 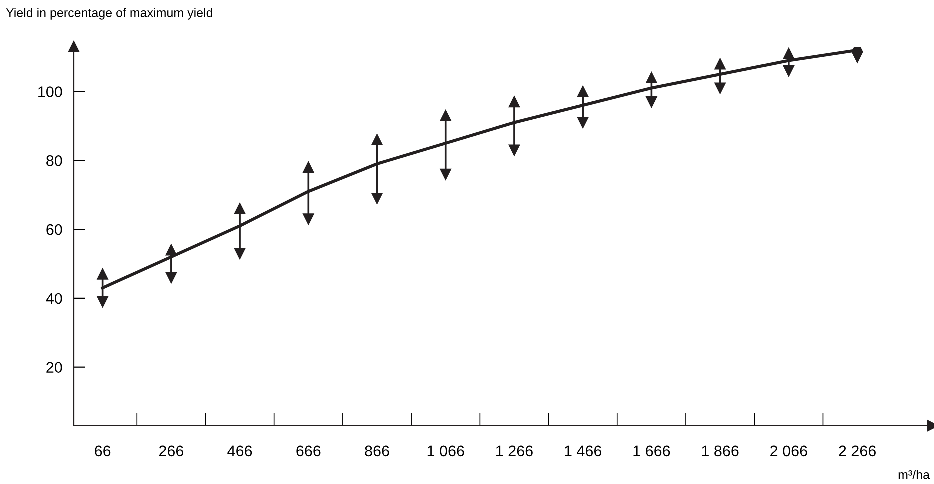 I want to click on x-tick-label: 1 266, so click(x=514, y=451).